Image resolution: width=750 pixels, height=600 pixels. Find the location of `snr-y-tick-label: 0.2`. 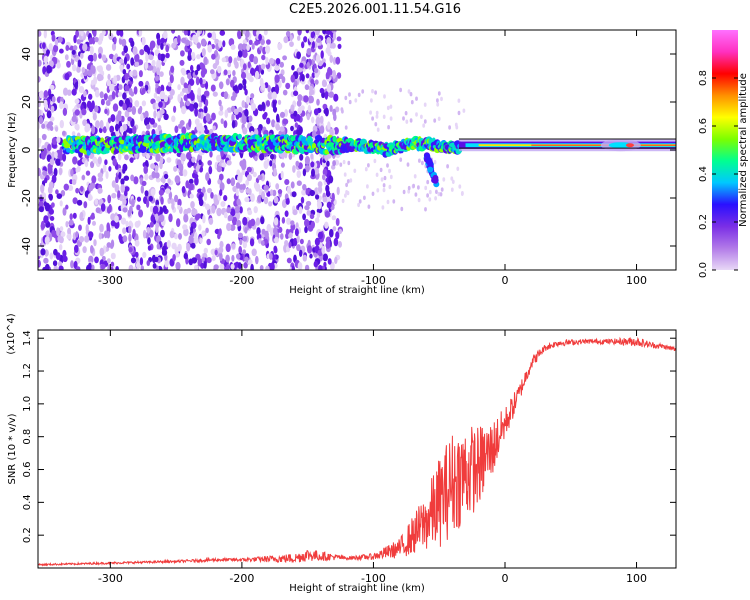

snr-y-tick-label: 0.2 is located at coordinates (27, 535).